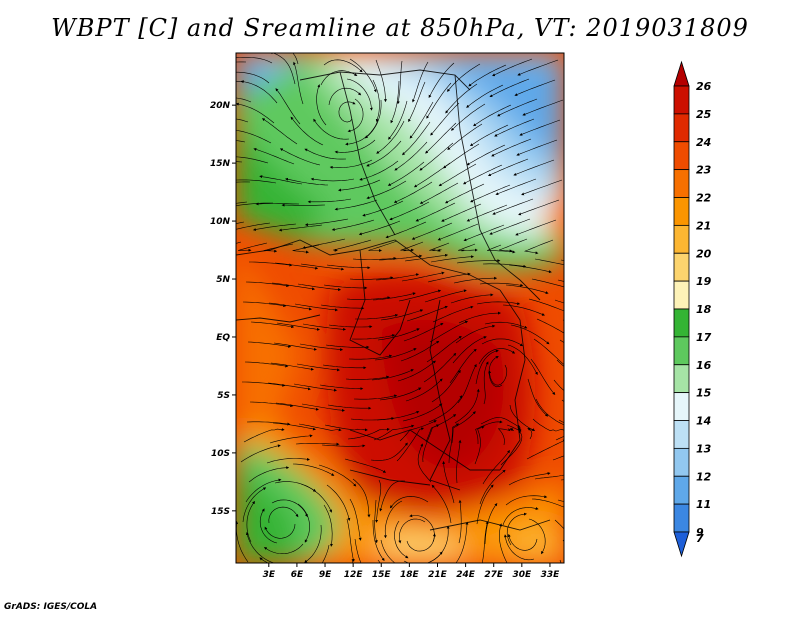 This screenshot has width=800, height=618. Describe the element at coordinates (703, 421) in the screenshot. I see `colorbar-label: 14` at that location.